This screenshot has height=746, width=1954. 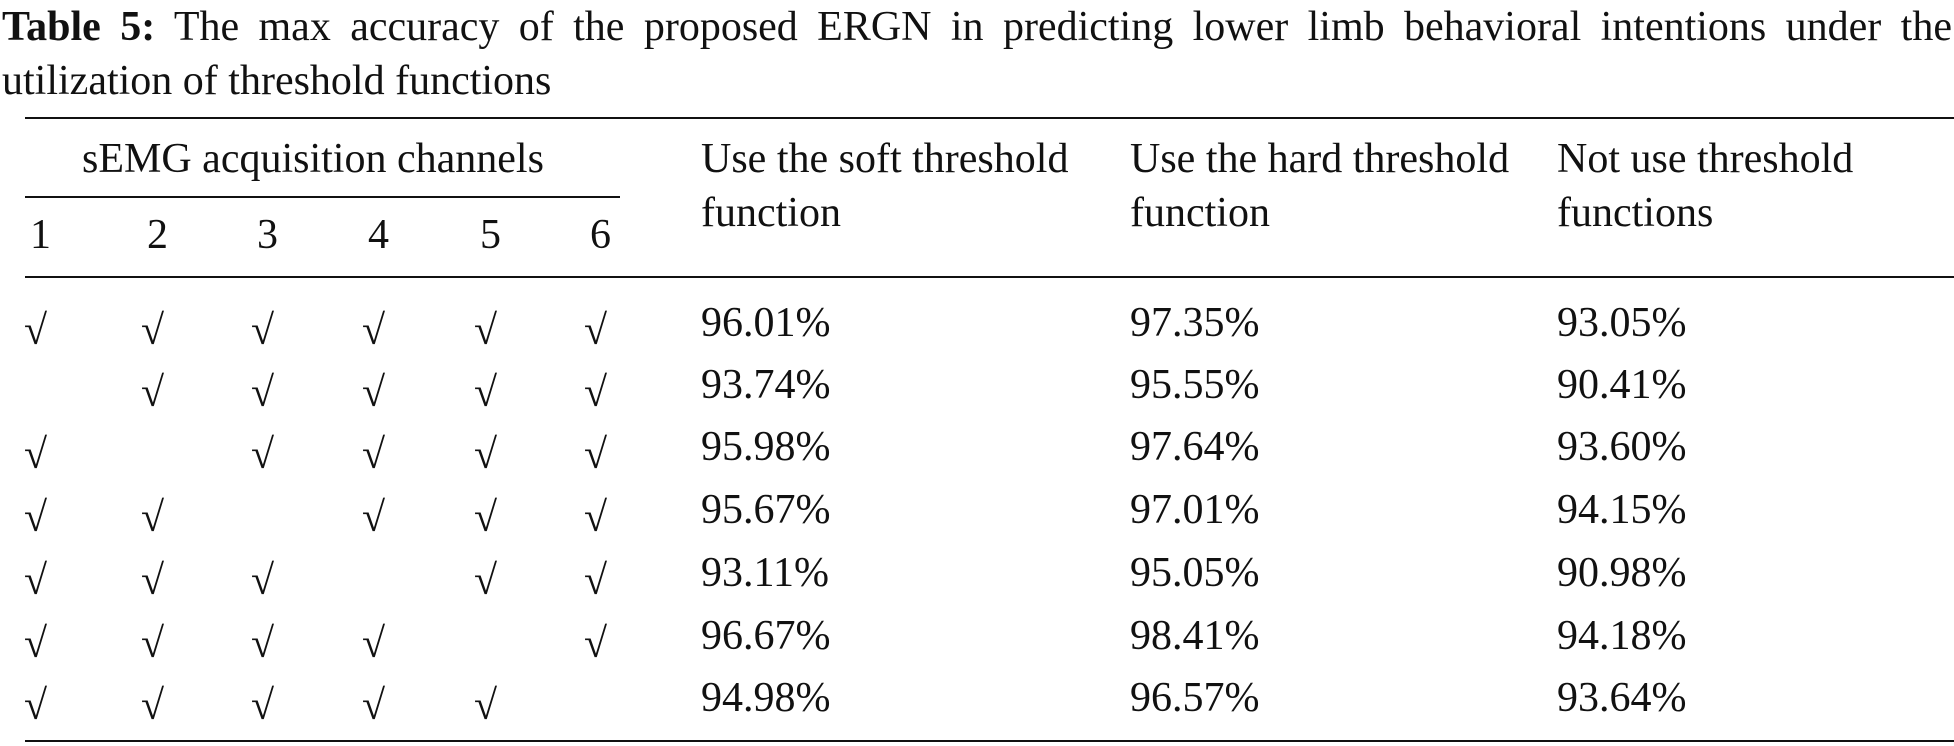 What do you see at coordinates (313, 159) in the screenshot?
I see `group-header: sEMG acquisition channels` at bounding box center [313, 159].